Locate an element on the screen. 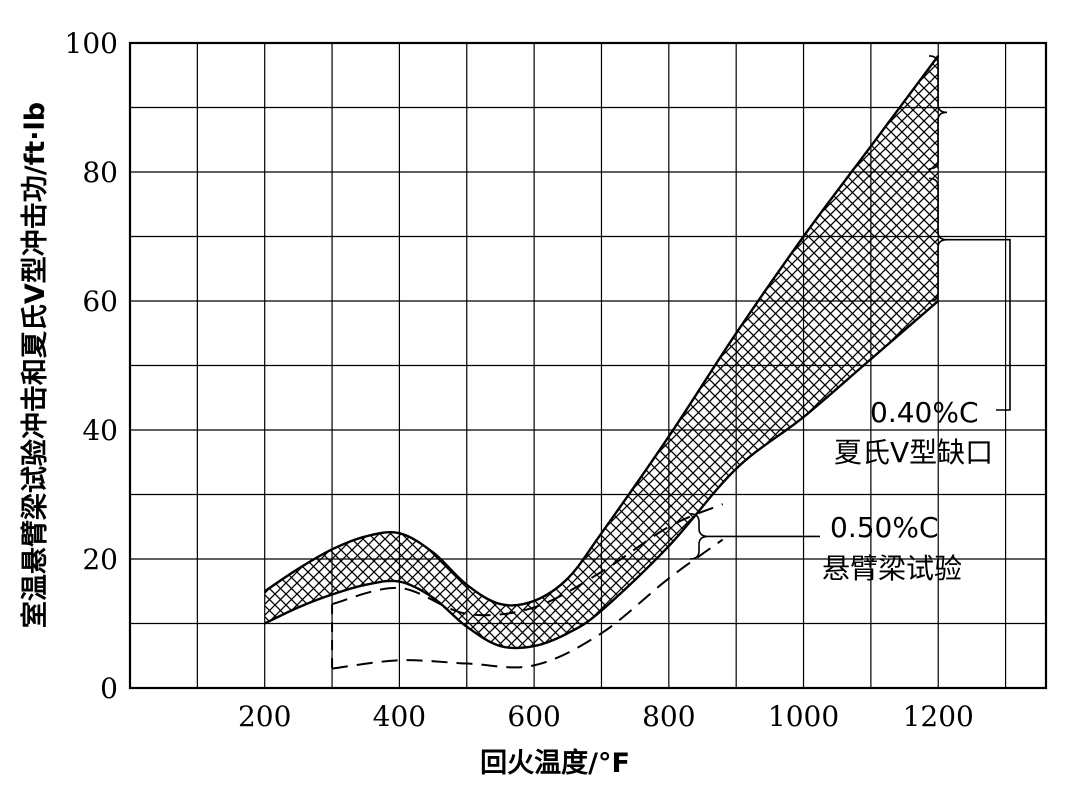  annotation-050c-line1: 0.50%C is located at coordinates (884, 527).